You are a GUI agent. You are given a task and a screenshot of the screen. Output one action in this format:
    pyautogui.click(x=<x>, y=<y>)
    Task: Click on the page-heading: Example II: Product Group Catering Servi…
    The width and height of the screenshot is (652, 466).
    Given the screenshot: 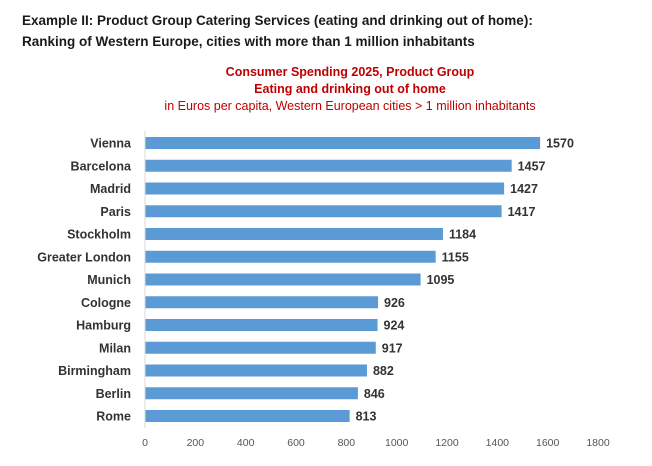 What is the action you would take?
    pyautogui.click(x=277, y=31)
    